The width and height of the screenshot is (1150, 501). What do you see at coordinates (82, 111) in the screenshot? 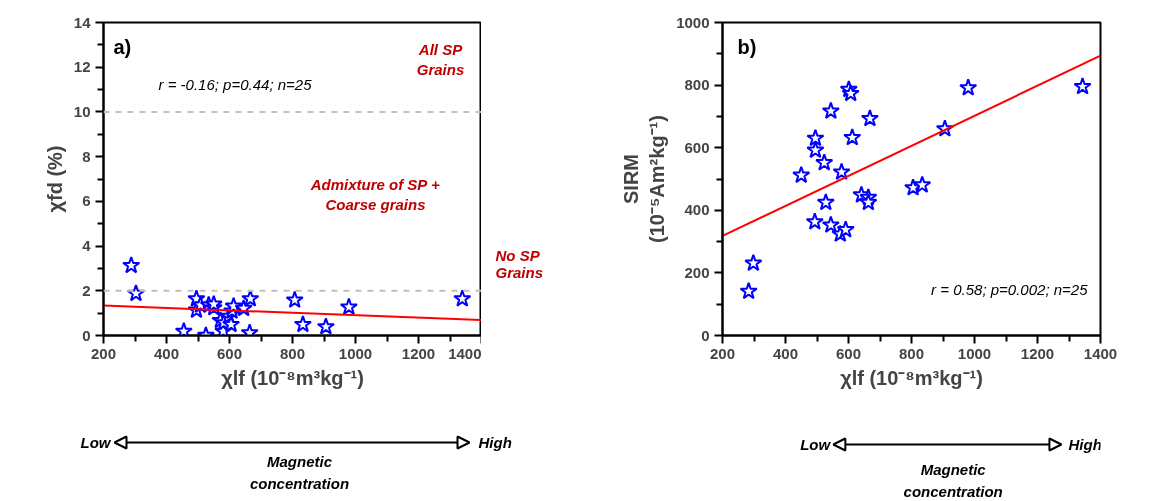
I see `y-tick-label: 10` at bounding box center [82, 111].